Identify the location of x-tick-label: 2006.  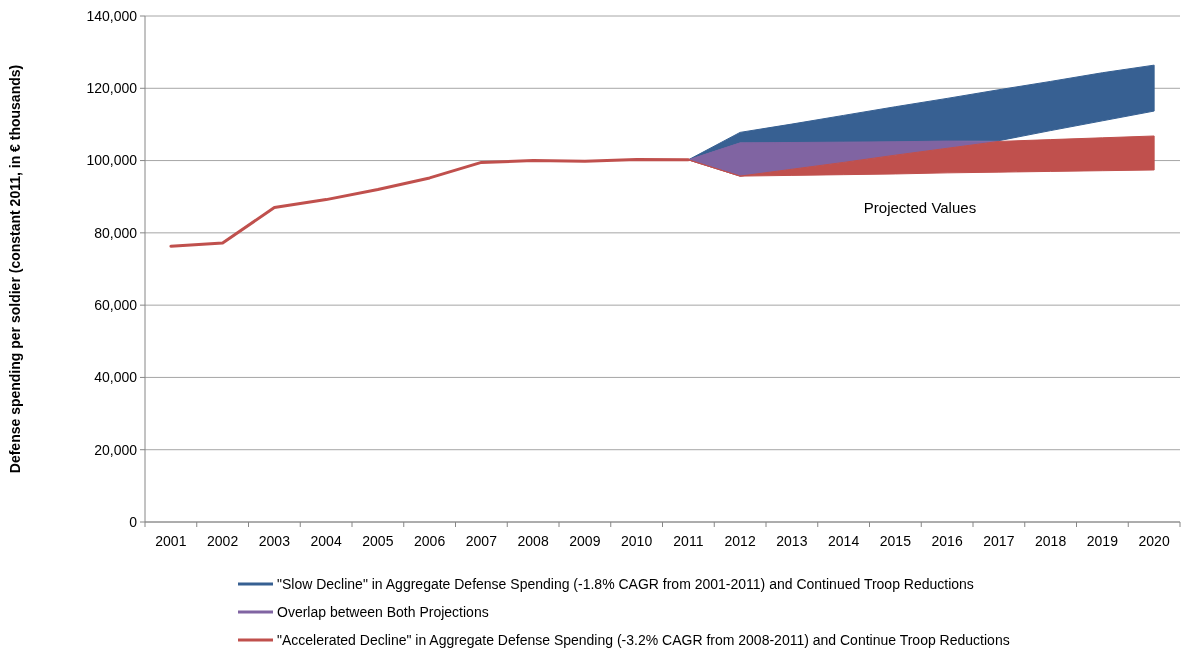
(430, 541).